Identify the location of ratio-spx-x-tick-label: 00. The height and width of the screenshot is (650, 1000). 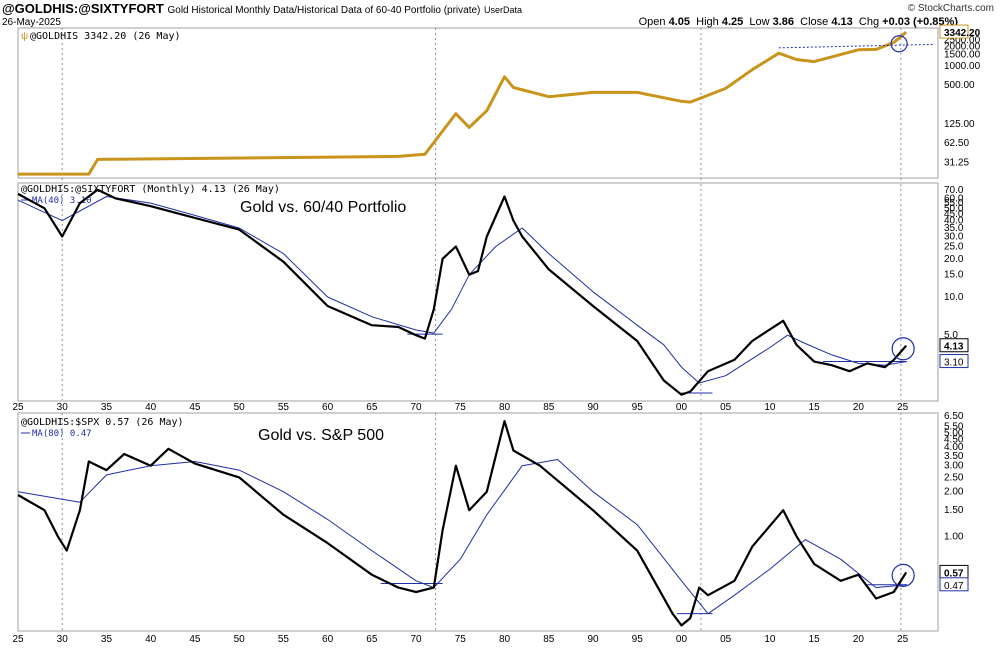
(682, 639).